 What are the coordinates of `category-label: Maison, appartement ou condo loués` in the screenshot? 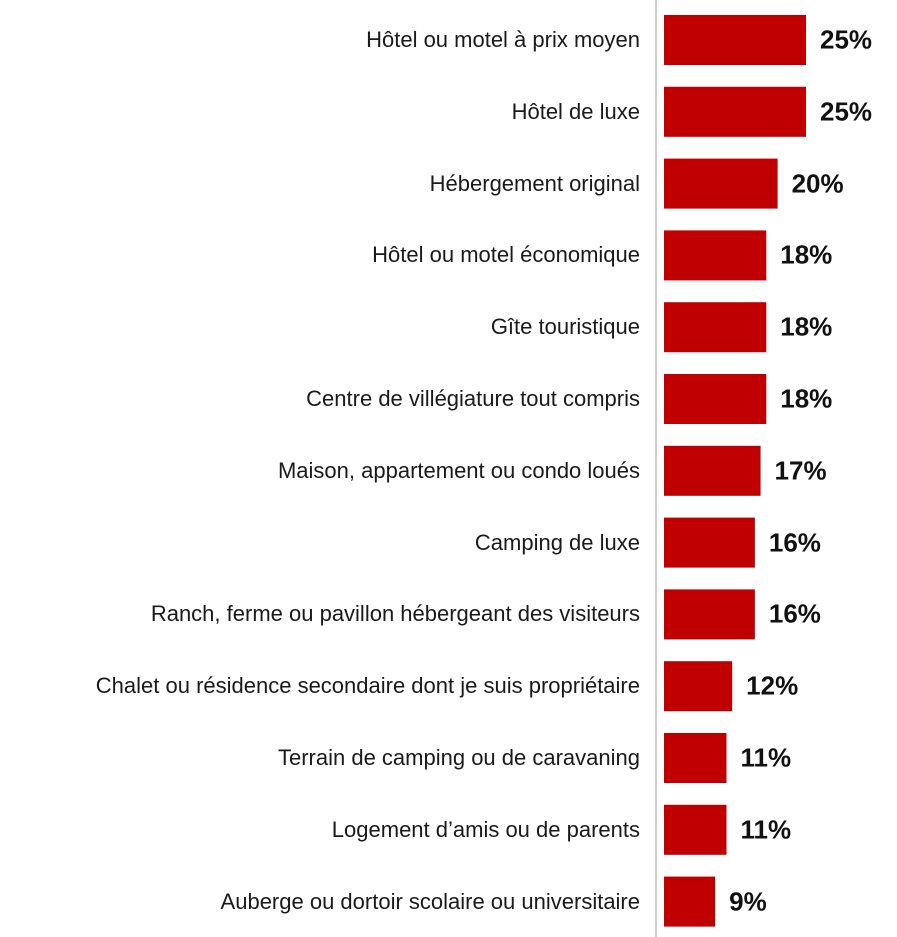 It's located at (458, 470).